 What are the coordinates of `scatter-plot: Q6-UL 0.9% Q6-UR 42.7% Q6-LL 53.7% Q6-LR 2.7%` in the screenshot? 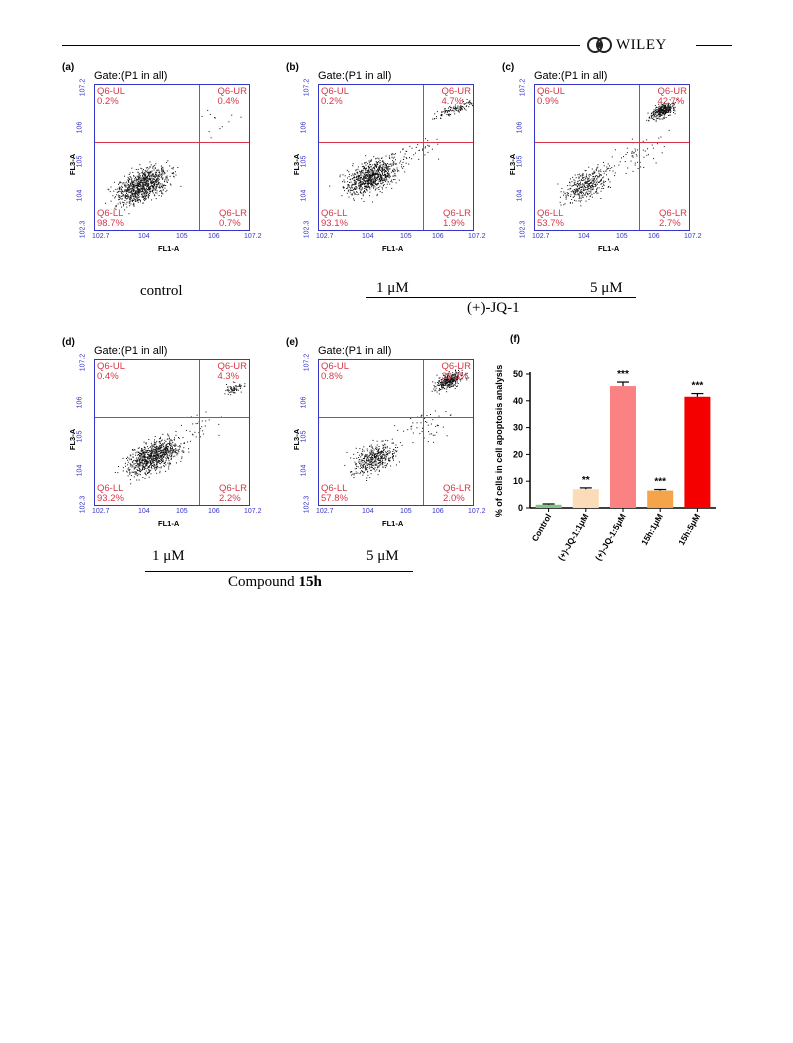 It's located at (612, 157).